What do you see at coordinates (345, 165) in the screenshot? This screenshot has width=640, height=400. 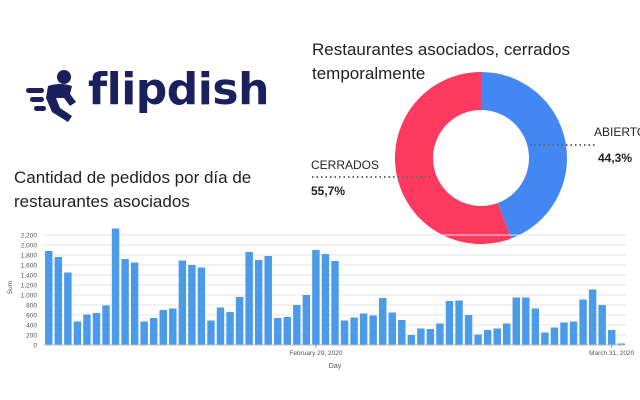 I see `closed-label: CERRADOS` at bounding box center [345, 165].